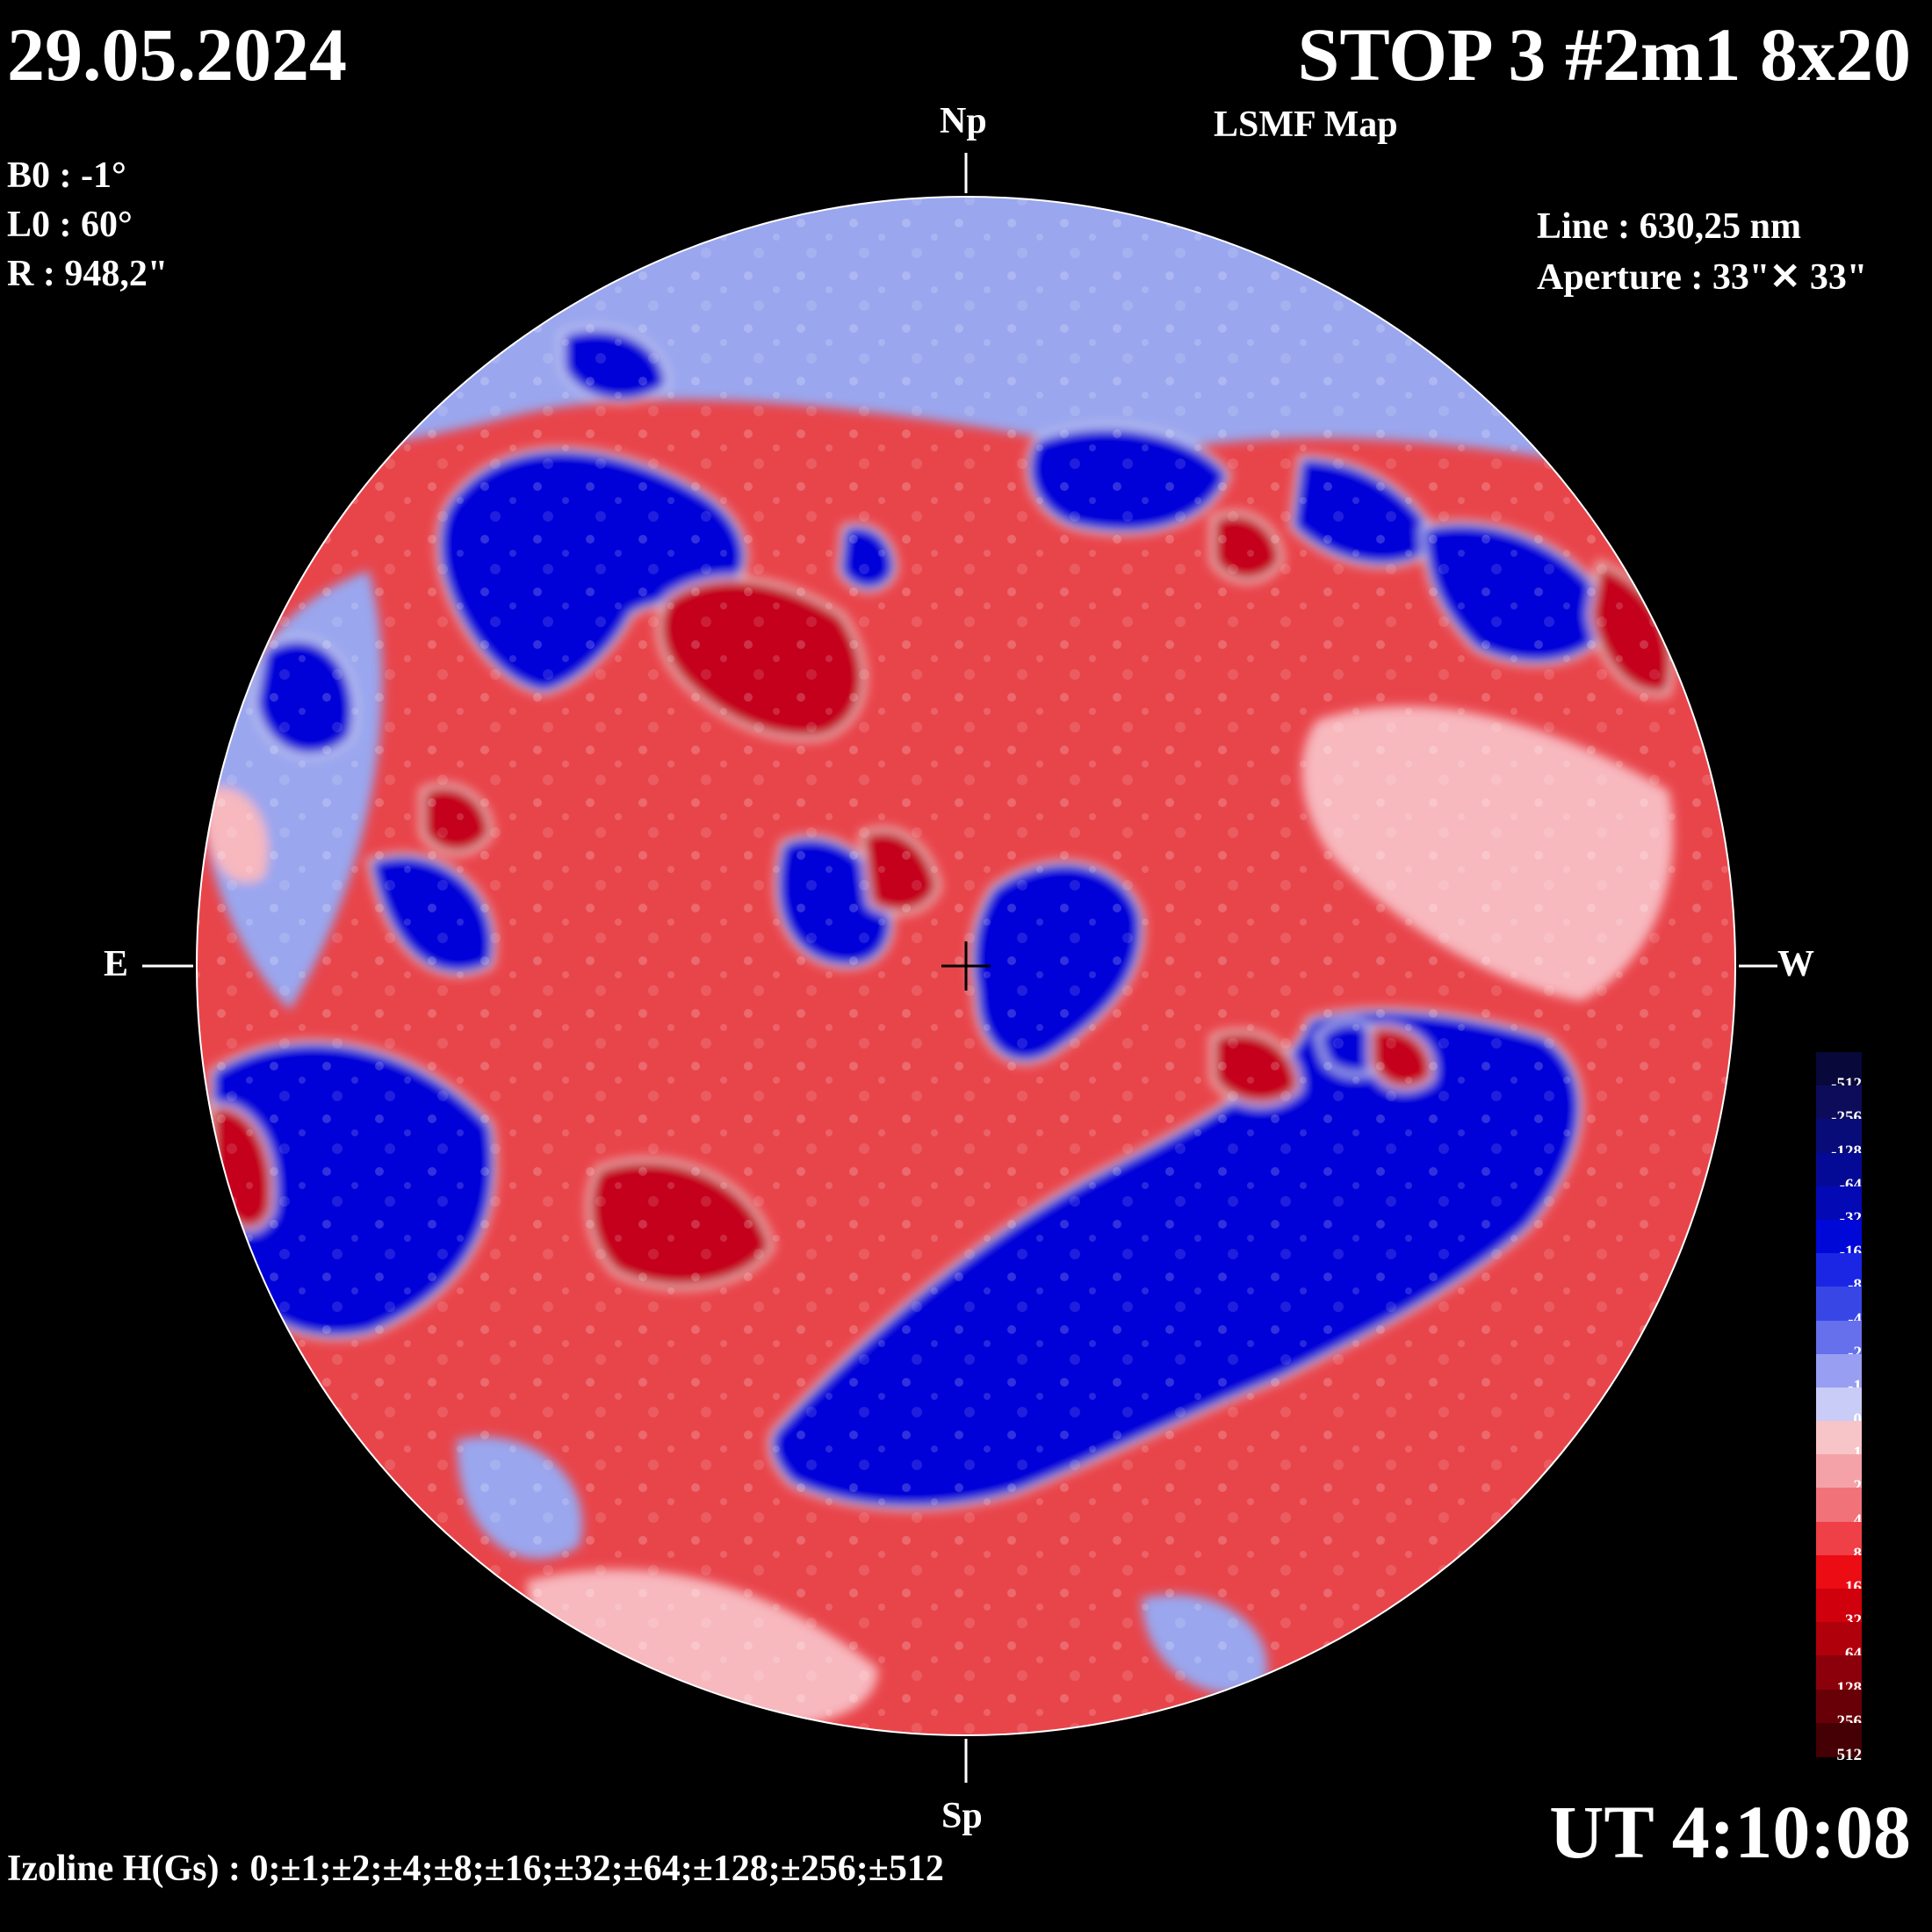 The width and height of the screenshot is (1932, 1932). I want to click on legend-label: 4, so click(1858, 1520).